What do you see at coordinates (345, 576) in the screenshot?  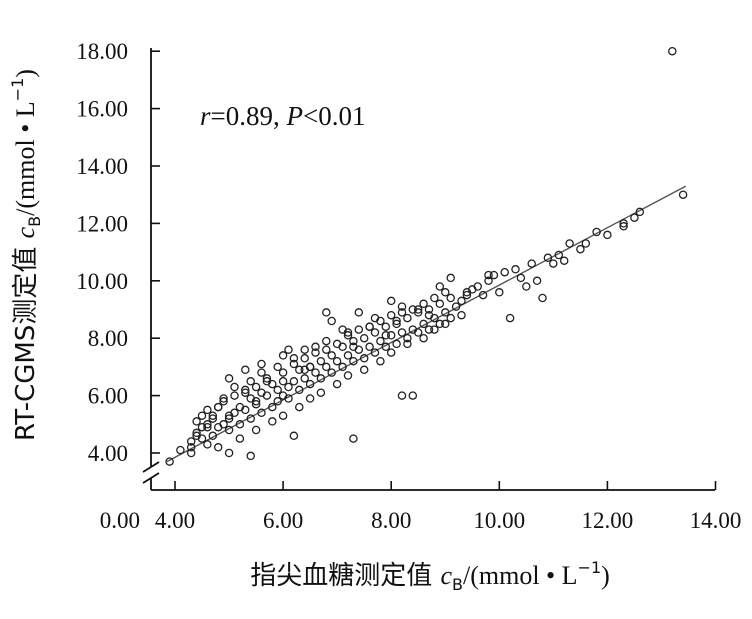 I see `x-axis-title-main: 指尖血糖测定值` at bounding box center [345, 576].